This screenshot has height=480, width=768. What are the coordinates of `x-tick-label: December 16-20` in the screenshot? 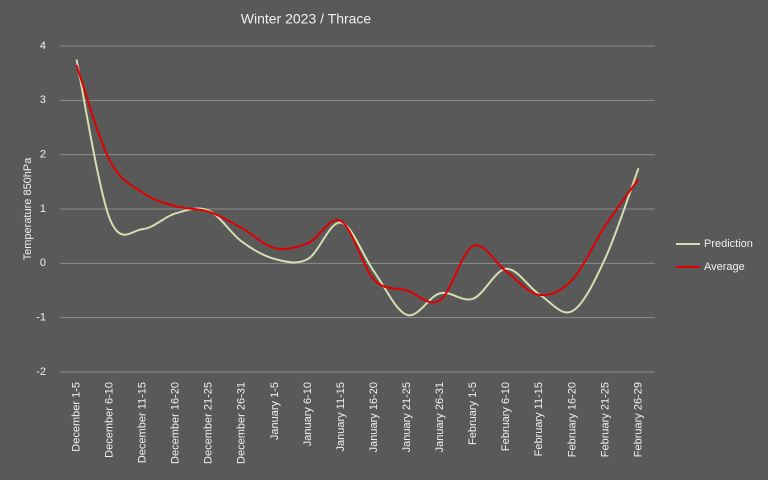 It's located at (176, 423).